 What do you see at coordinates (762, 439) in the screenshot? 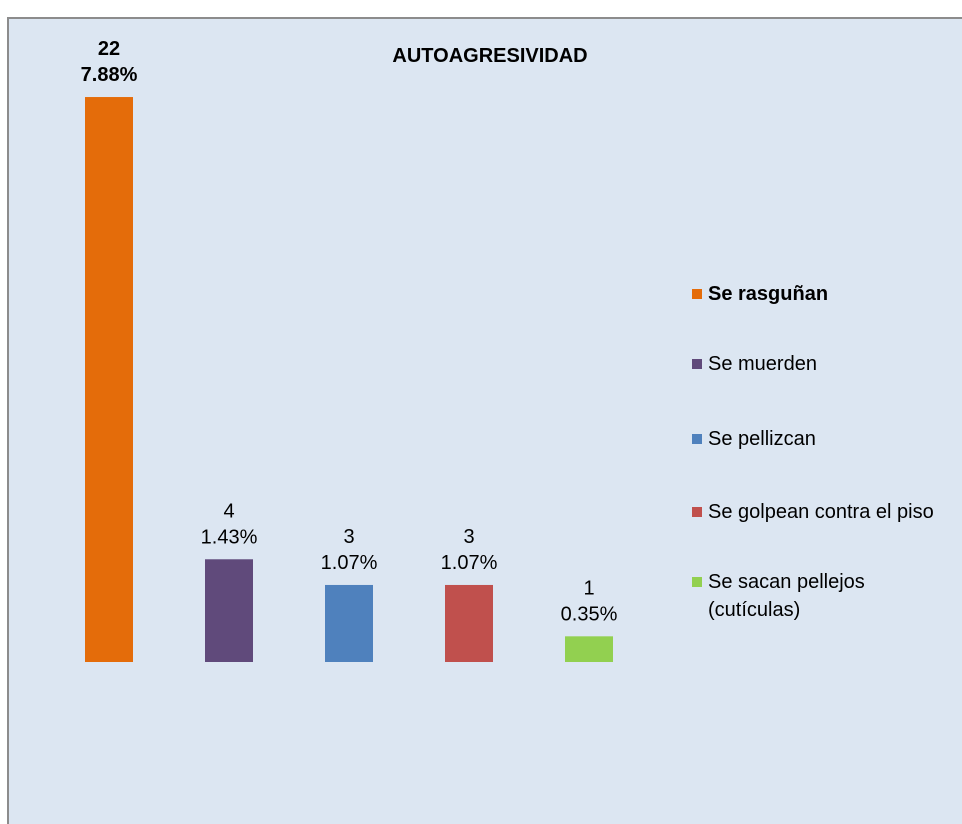
I see `legend-label: Se pellizcan` at bounding box center [762, 439].